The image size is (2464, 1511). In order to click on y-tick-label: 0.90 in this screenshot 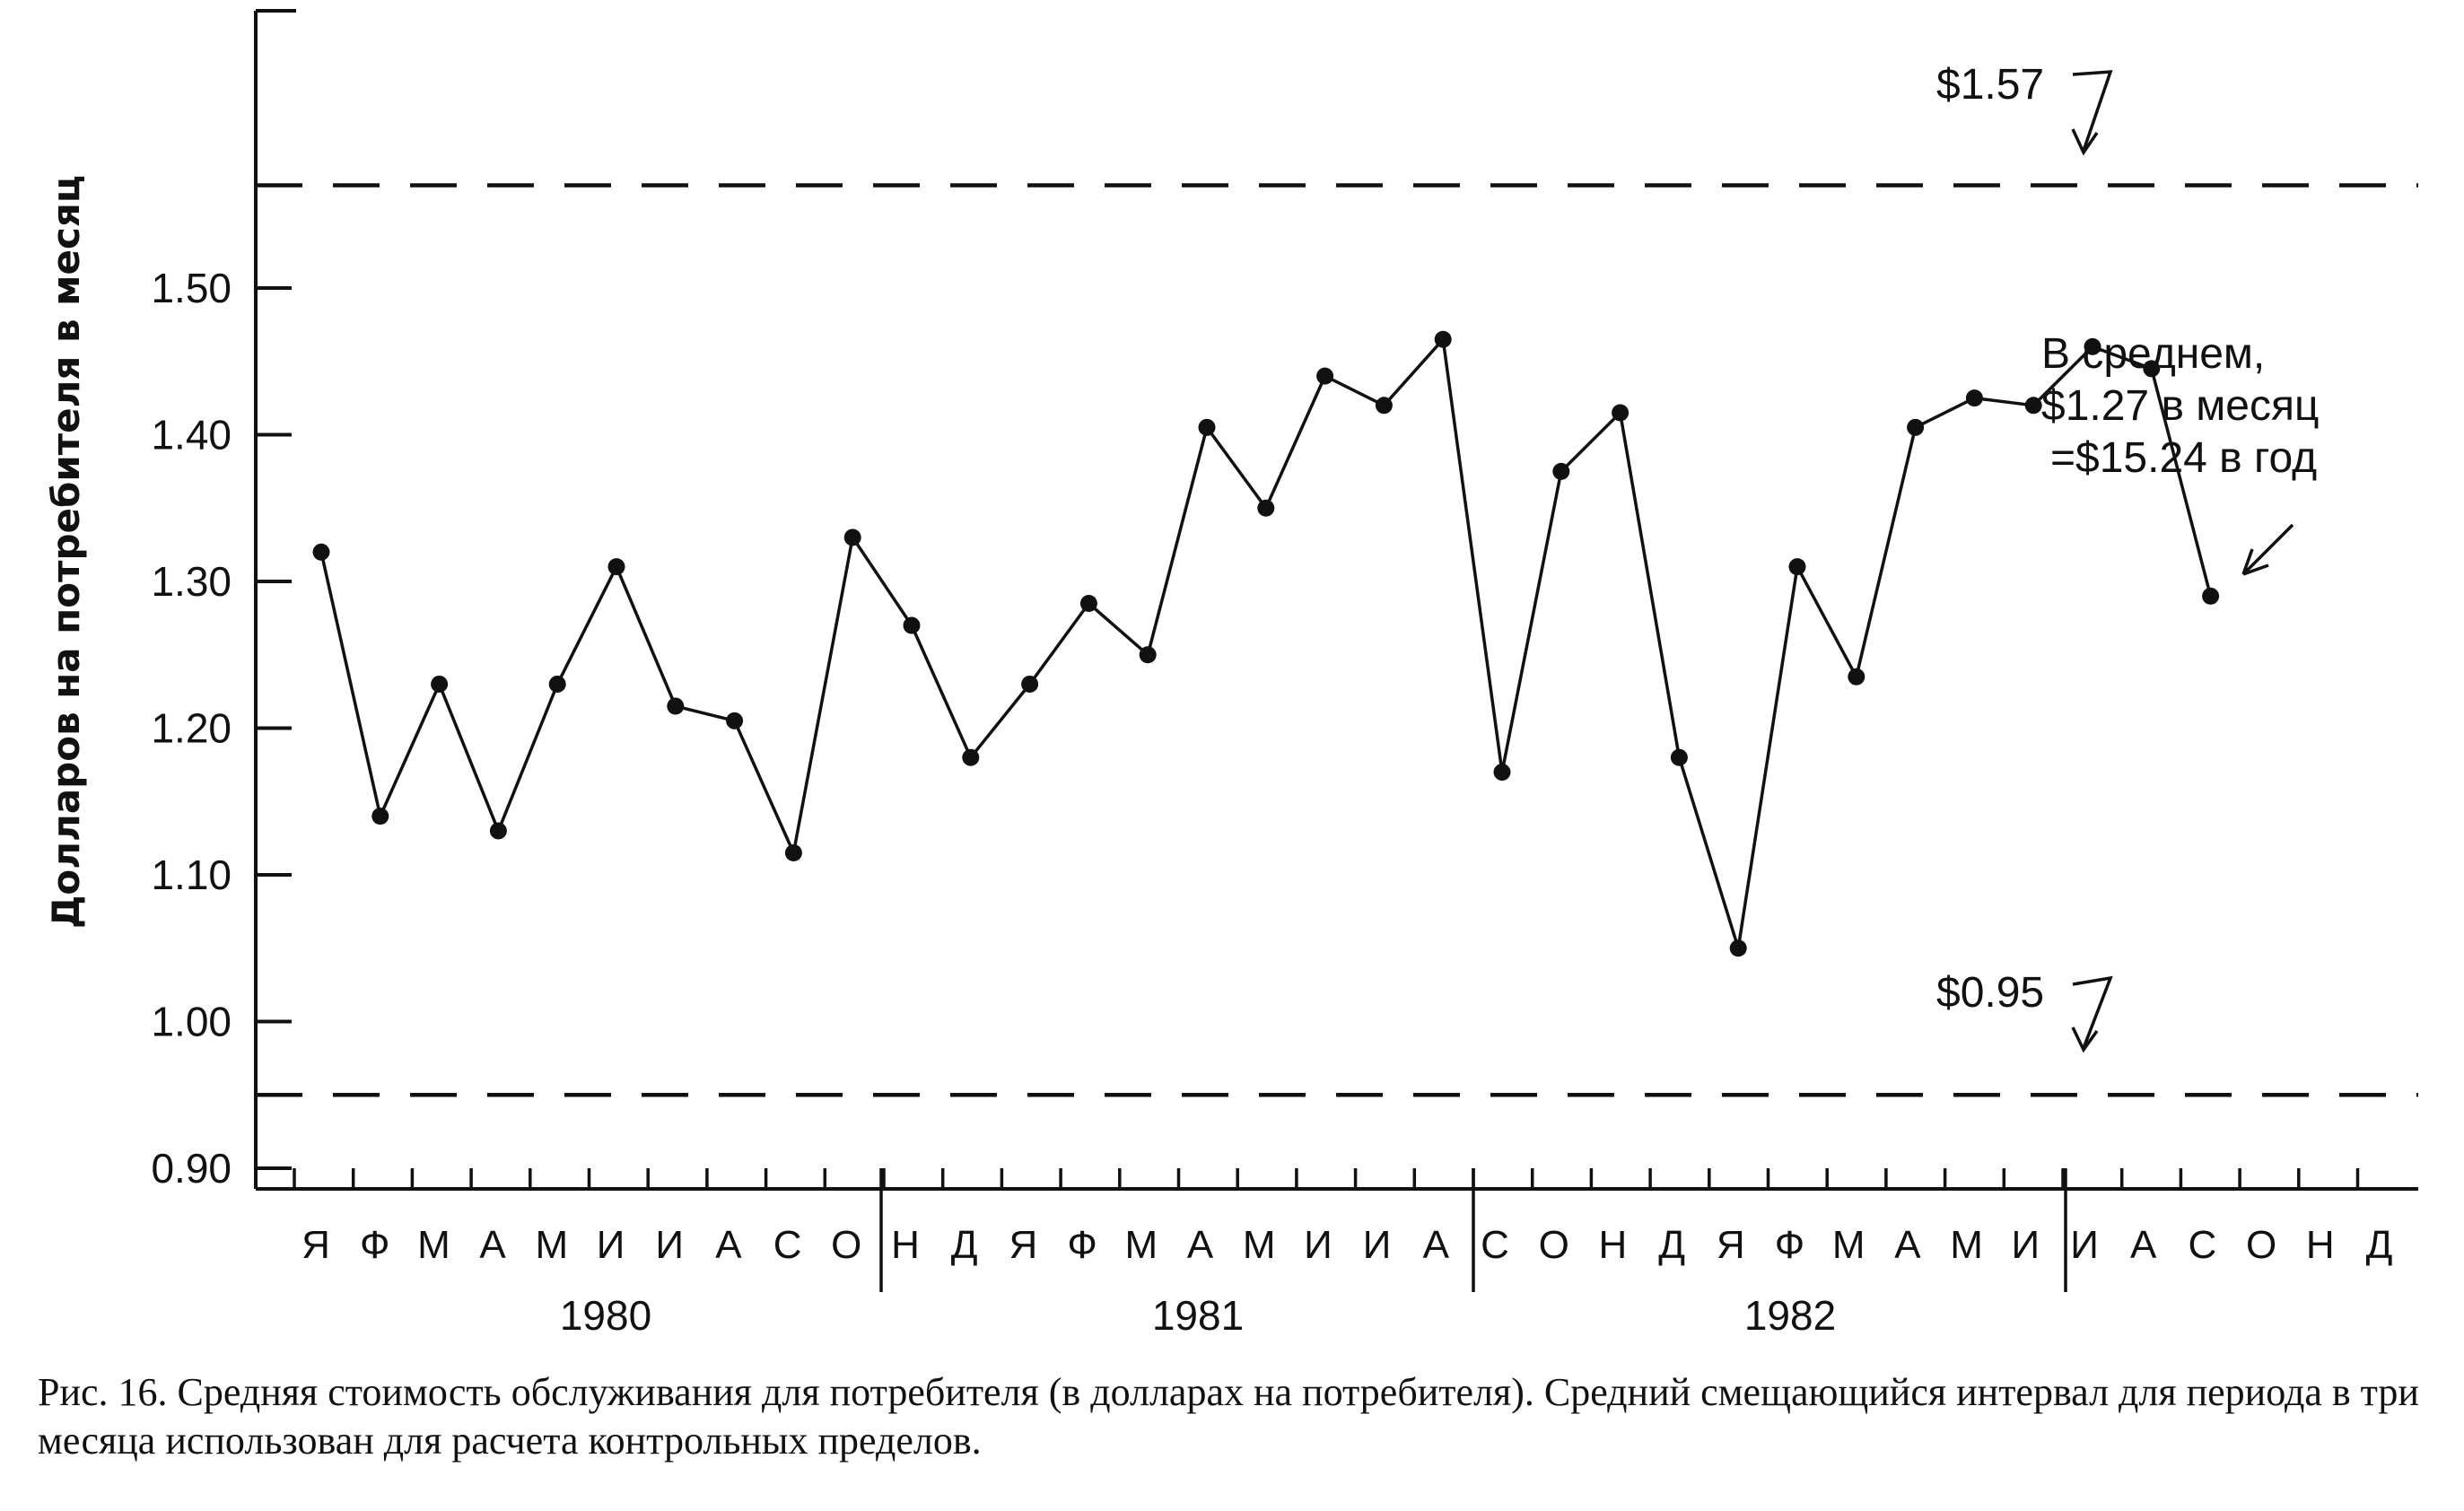, I will do `click(191, 1168)`.